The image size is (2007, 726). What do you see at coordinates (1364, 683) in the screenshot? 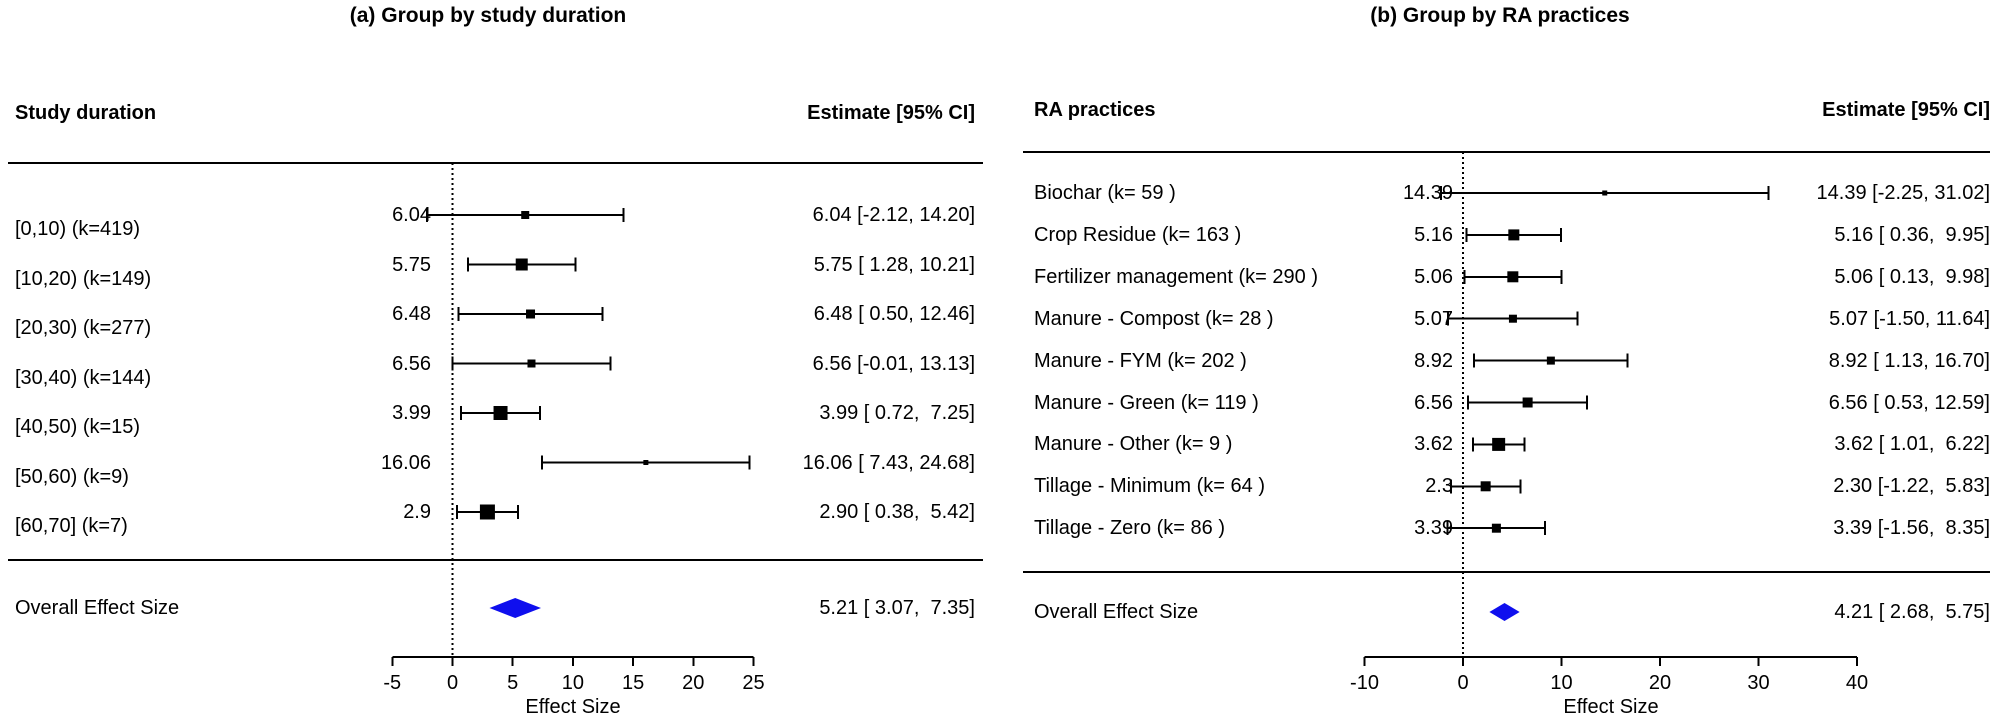
I see `tick-label: -10` at bounding box center [1364, 683].